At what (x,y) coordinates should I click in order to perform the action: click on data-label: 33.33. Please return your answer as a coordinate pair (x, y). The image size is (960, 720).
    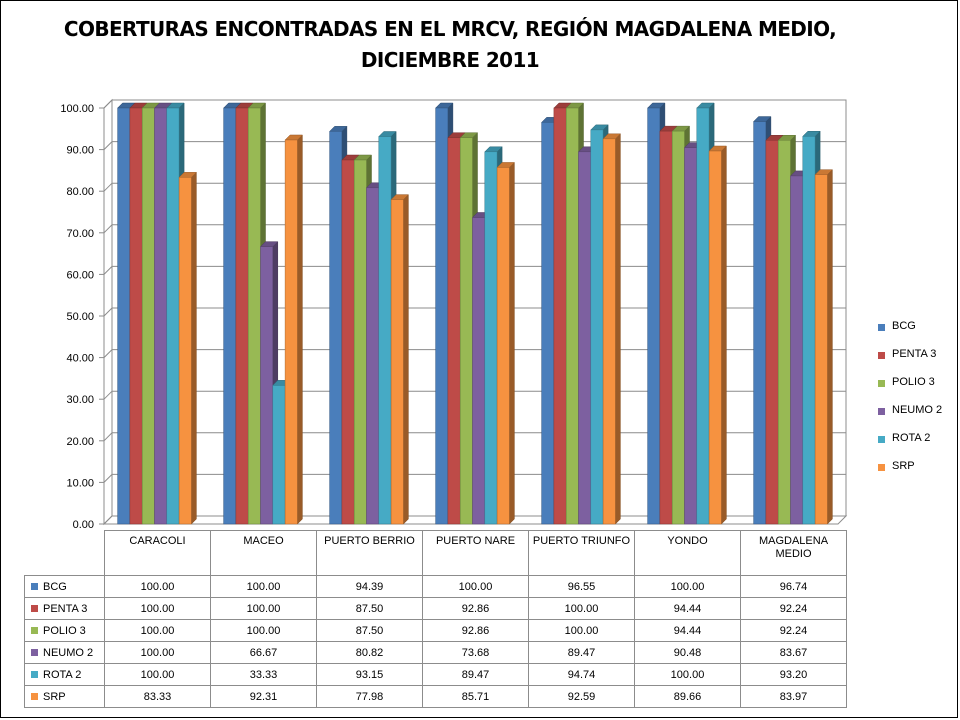
    Looking at the image, I should click on (263, 674).